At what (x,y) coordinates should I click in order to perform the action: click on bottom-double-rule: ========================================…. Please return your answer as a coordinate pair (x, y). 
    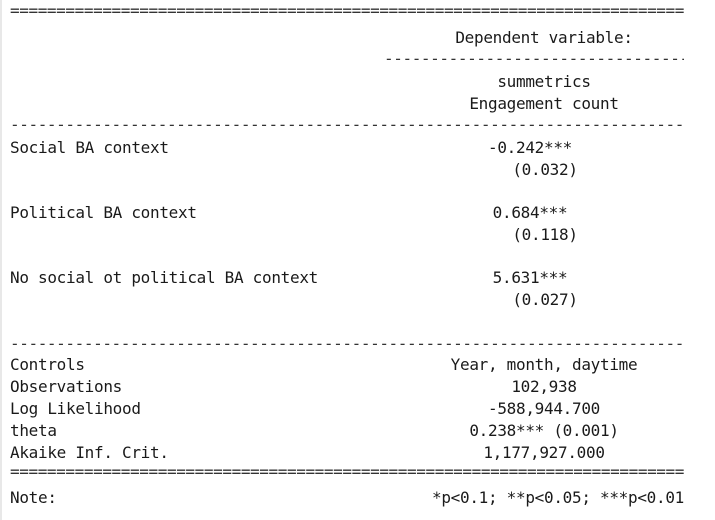
    Looking at the image, I should click on (347, 472).